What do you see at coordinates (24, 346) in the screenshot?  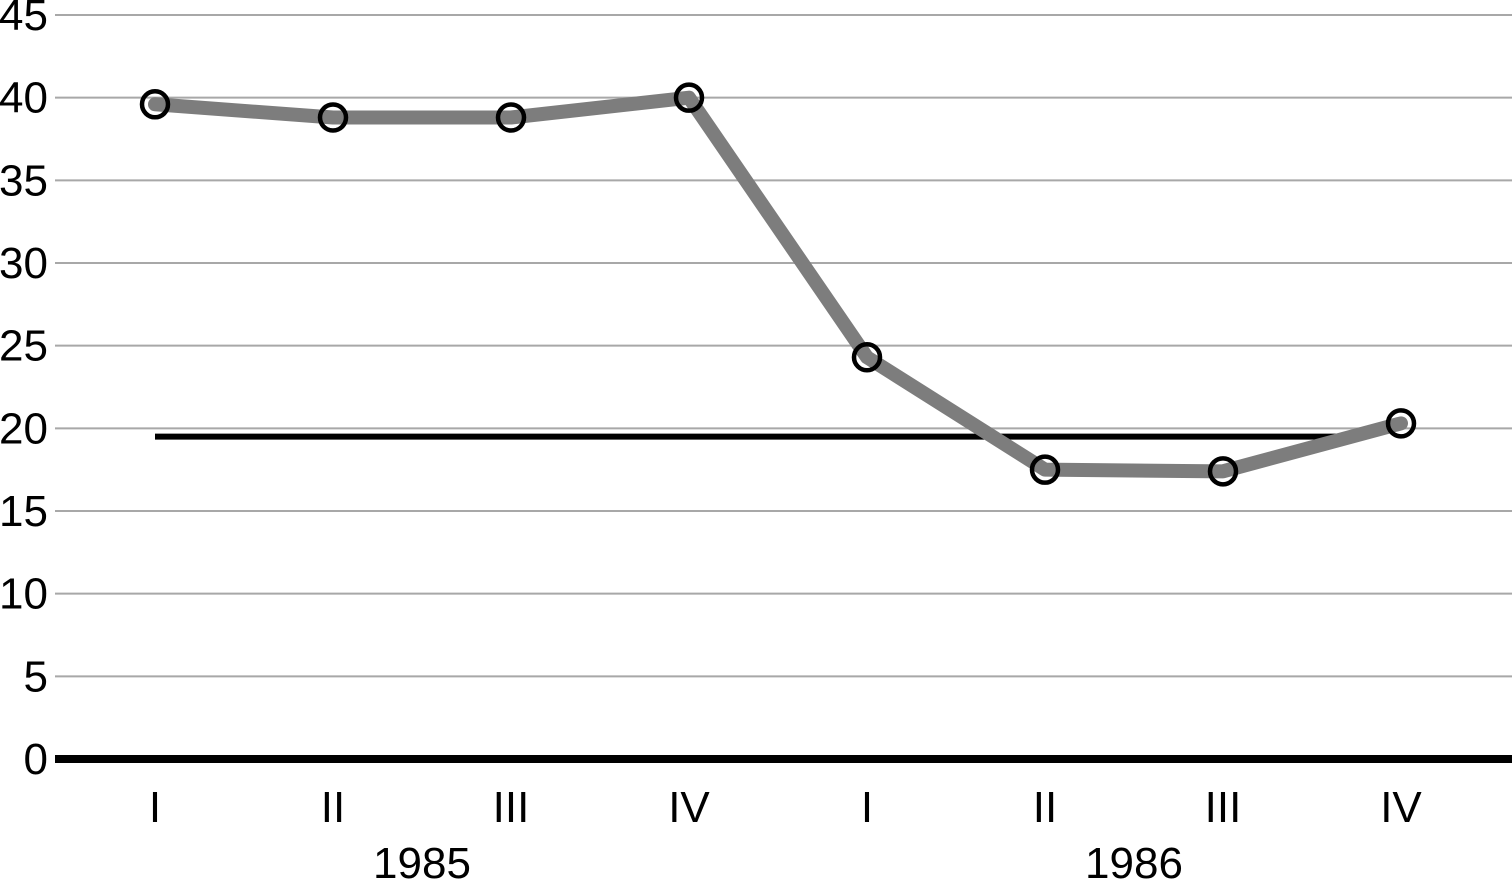 I see `y-tick-label: 25` at bounding box center [24, 346].